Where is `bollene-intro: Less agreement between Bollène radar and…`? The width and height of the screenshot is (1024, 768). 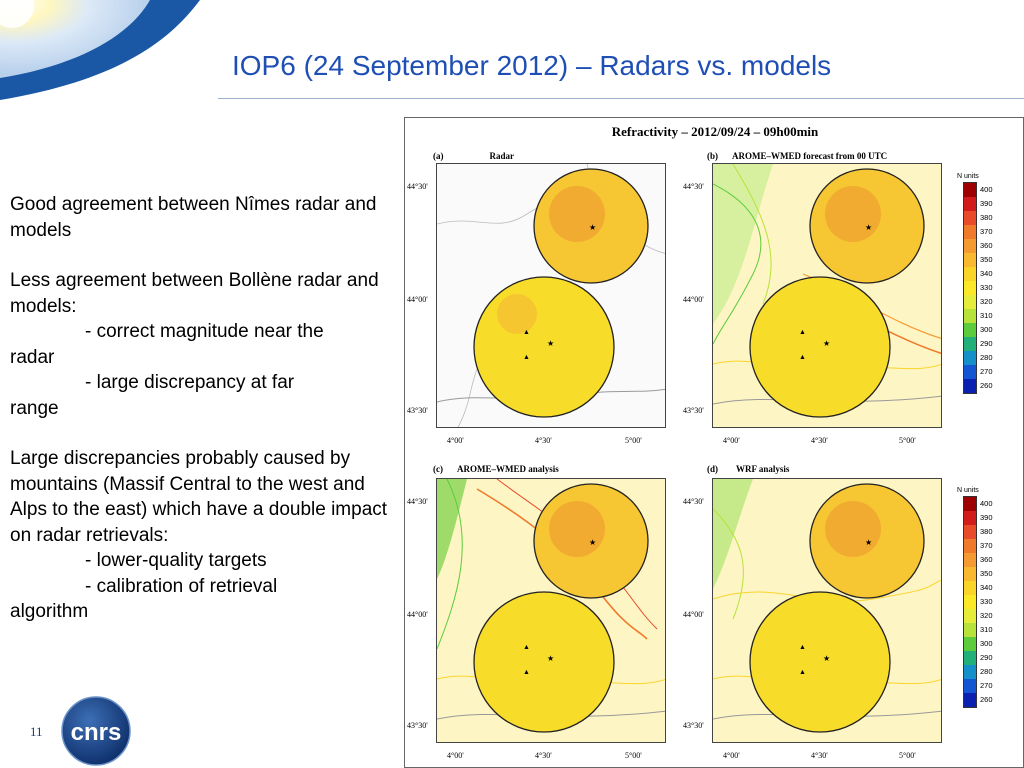 bollene-intro: Less agreement between Bollène radar and… is located at coordinates (194, 293).